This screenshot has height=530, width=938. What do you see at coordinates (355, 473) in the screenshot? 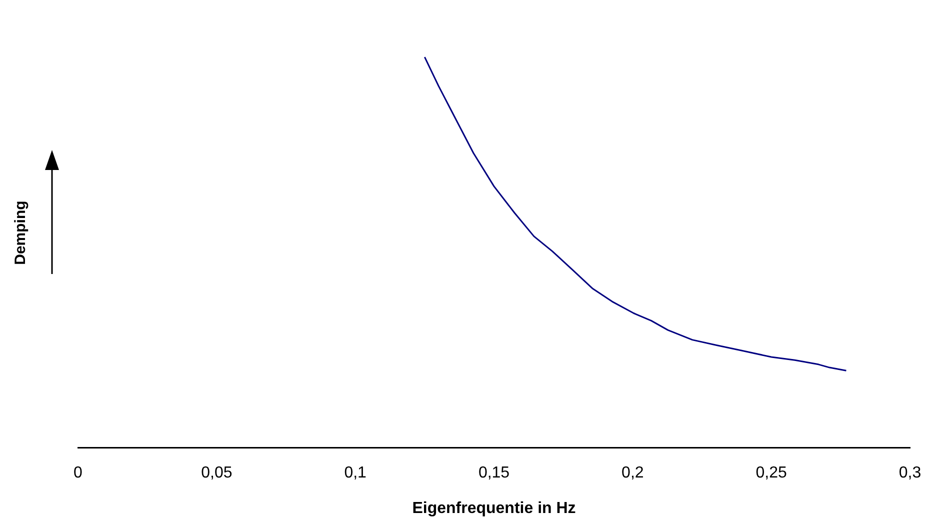
I see `x-tick-label: 0,1` at bounding box center [355, 473].